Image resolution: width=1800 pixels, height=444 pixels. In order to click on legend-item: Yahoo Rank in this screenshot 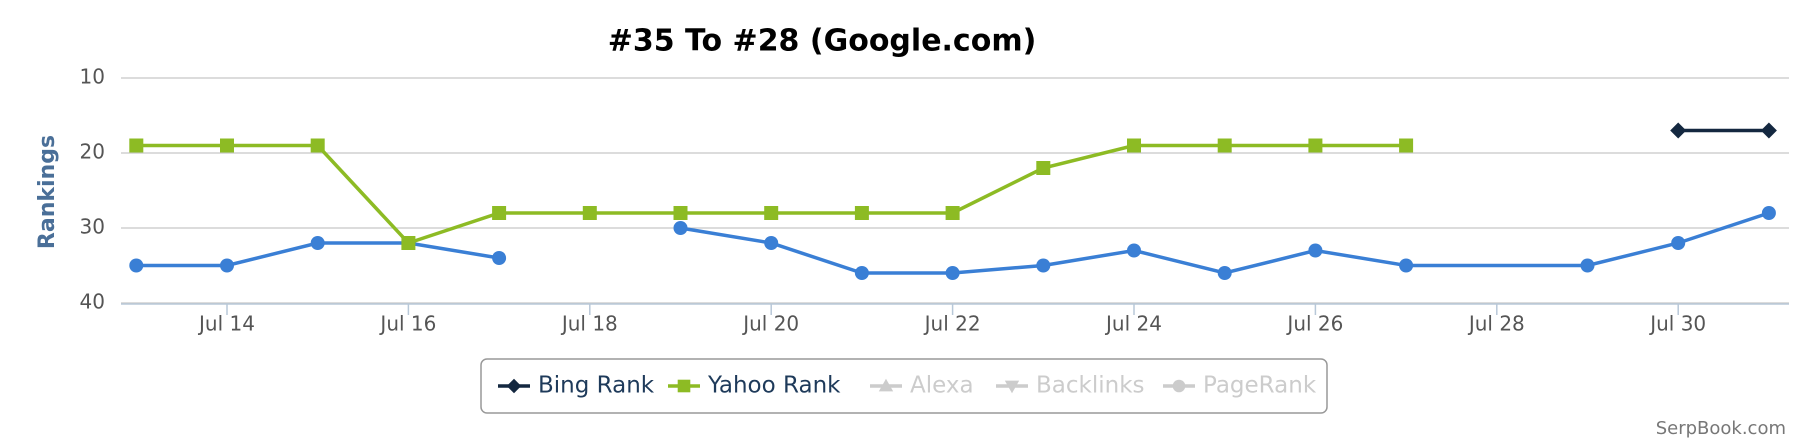, I will do `click(754, 386)`.